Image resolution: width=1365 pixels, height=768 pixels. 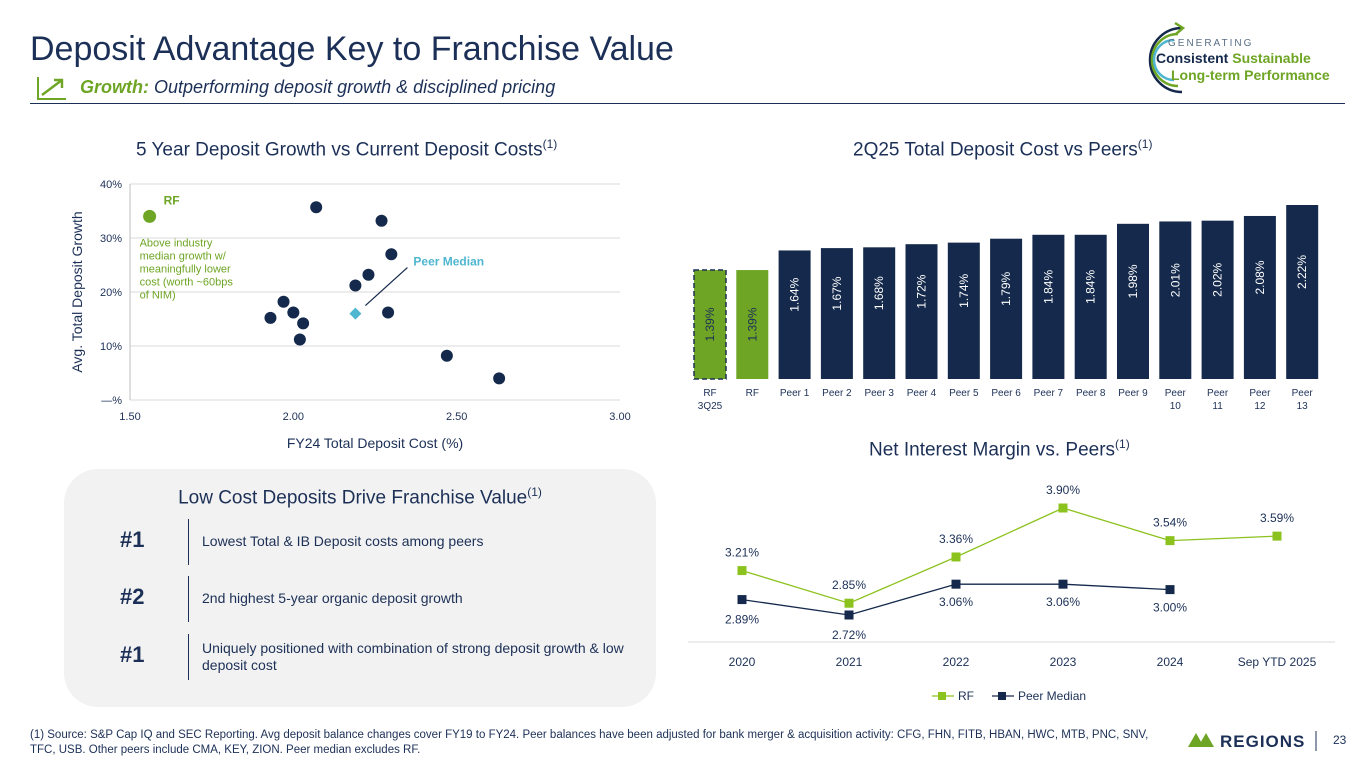 I want to click on x-tick-label: 2021, so click(x=849, y=662).